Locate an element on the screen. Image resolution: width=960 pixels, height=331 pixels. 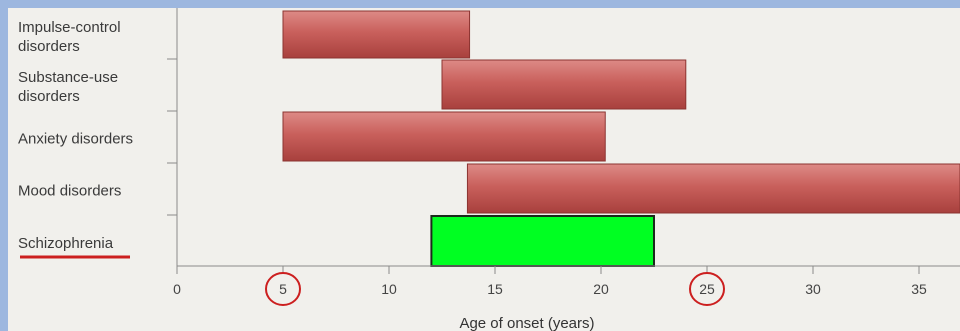
x-tick-label: 10 is located at coordinates (389, 289).